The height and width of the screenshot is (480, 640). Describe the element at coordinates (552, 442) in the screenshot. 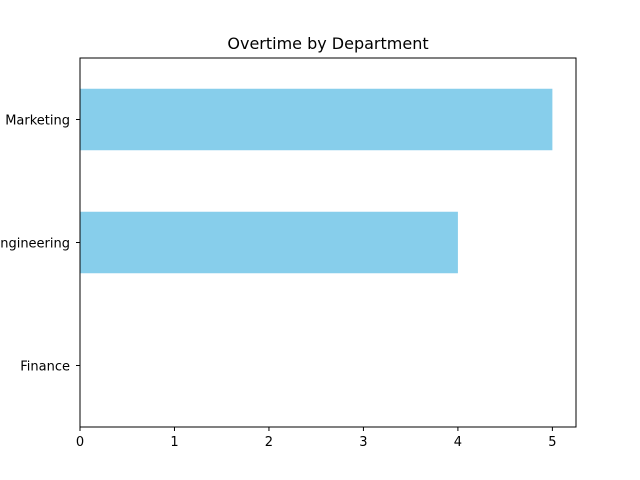

I see `x-tick-label: 5` at that location.